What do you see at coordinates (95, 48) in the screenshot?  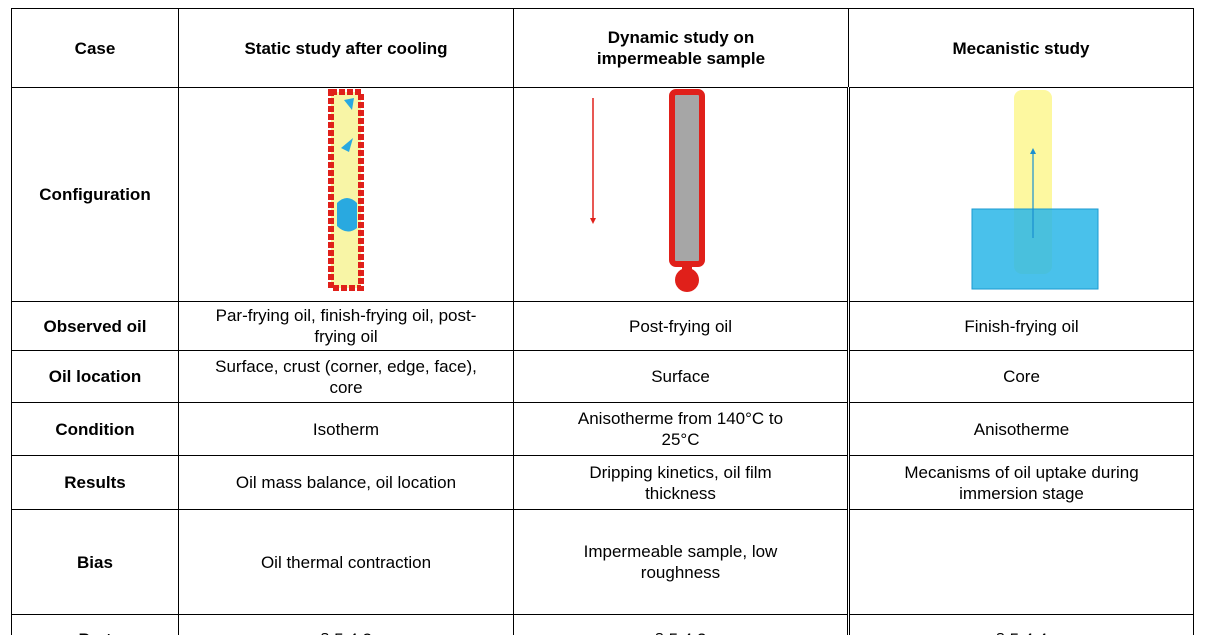 I see `header-cell: Case` at bounding box center [95, 48].